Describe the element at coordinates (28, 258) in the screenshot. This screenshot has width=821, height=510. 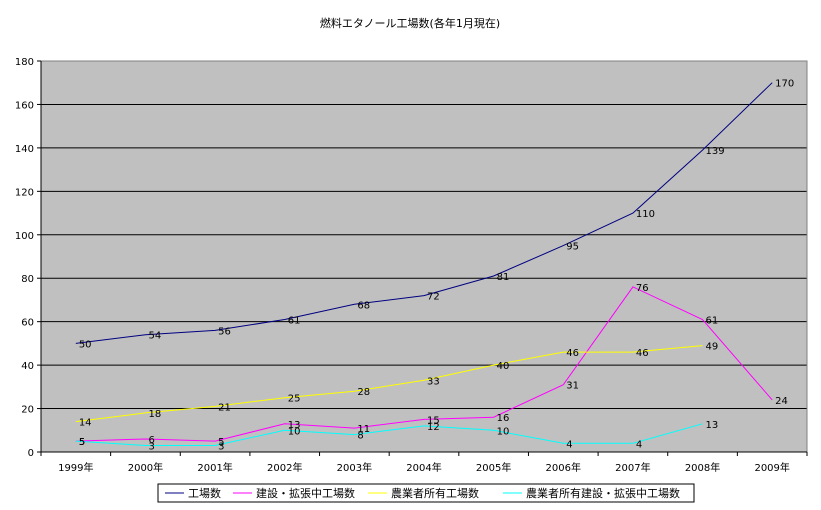
I see `y-axis-ticks: 0 20 40 60 80 100 120 140 160 180` at that location.